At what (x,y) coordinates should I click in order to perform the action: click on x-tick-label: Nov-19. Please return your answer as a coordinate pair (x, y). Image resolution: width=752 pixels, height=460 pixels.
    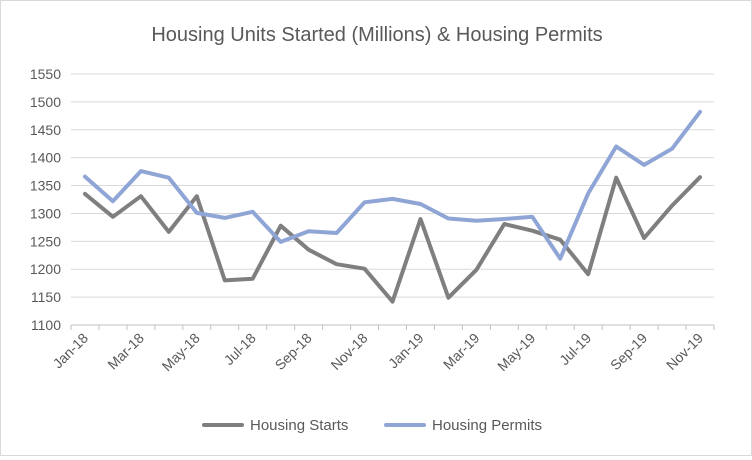
    Looking at the image, I should click on (684, 351).